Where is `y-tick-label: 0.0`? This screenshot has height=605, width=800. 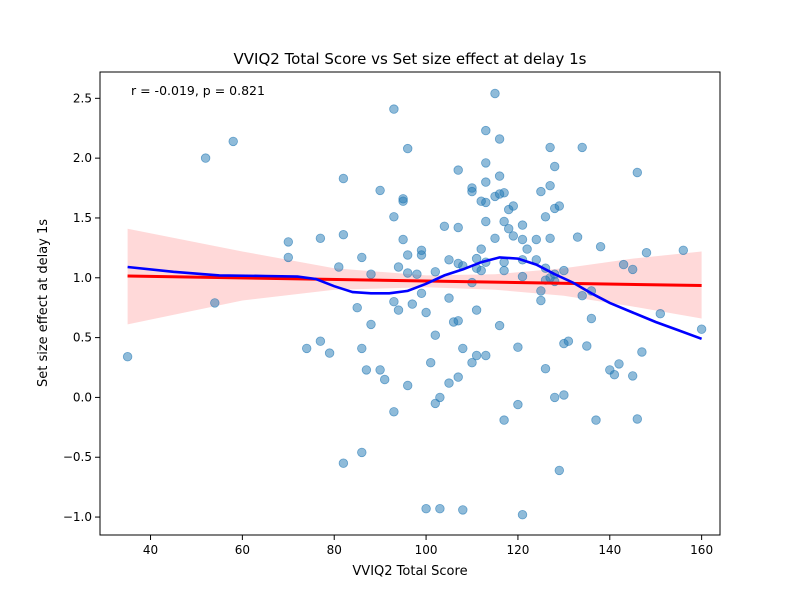
y-tick-label: 0.0 is located at coordinates (82, 397).